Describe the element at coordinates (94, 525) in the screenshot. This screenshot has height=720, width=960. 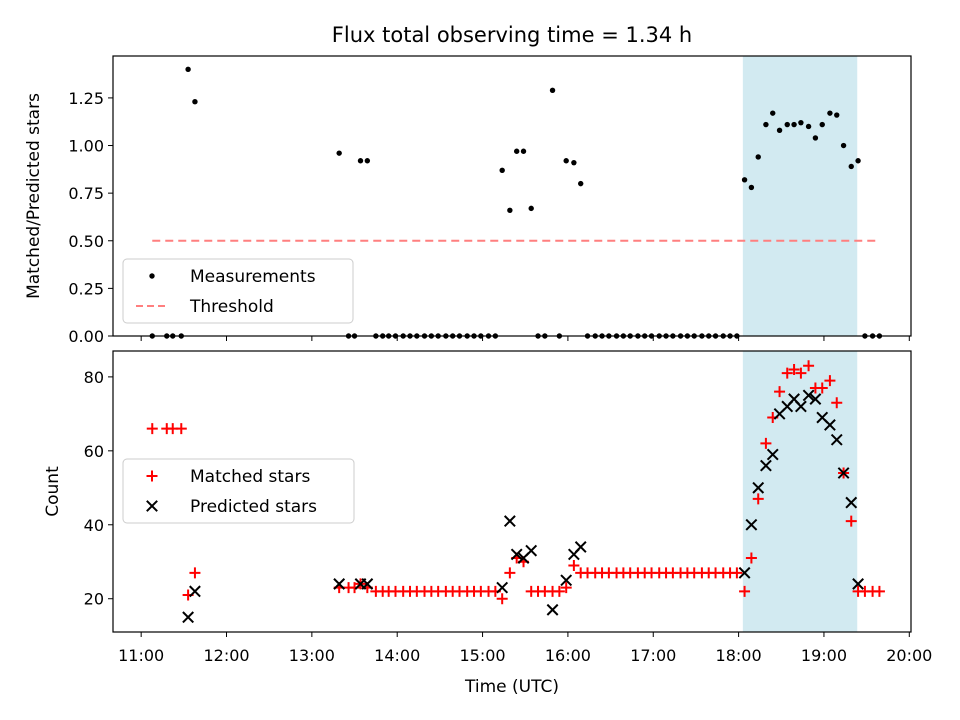
I see `y-tick-label: 40` at that location.